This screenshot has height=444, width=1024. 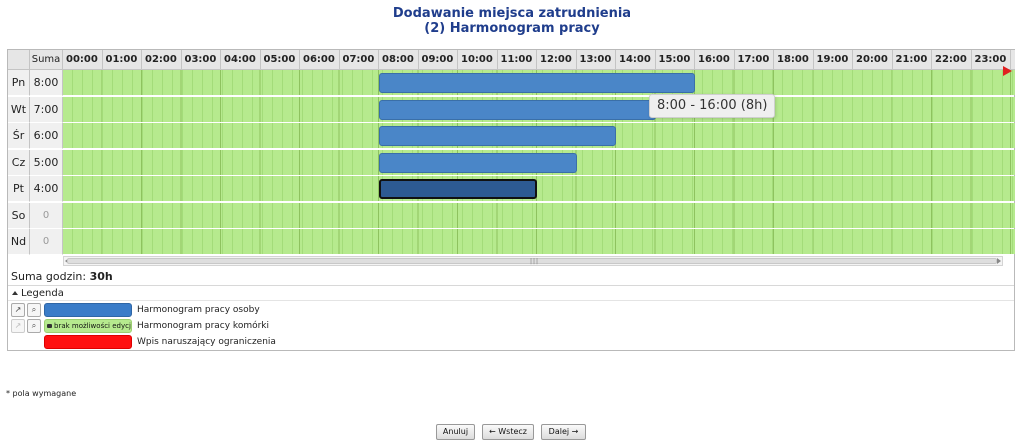 I want to click on hour-header: 07:00, so click(x=359, y=59).